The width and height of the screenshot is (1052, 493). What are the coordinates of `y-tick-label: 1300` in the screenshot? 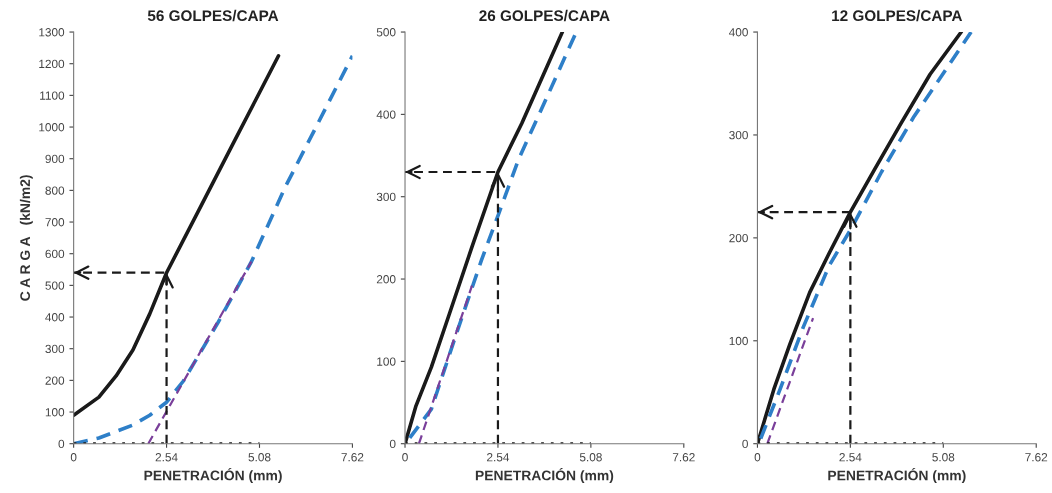 It's located at (52, 32).